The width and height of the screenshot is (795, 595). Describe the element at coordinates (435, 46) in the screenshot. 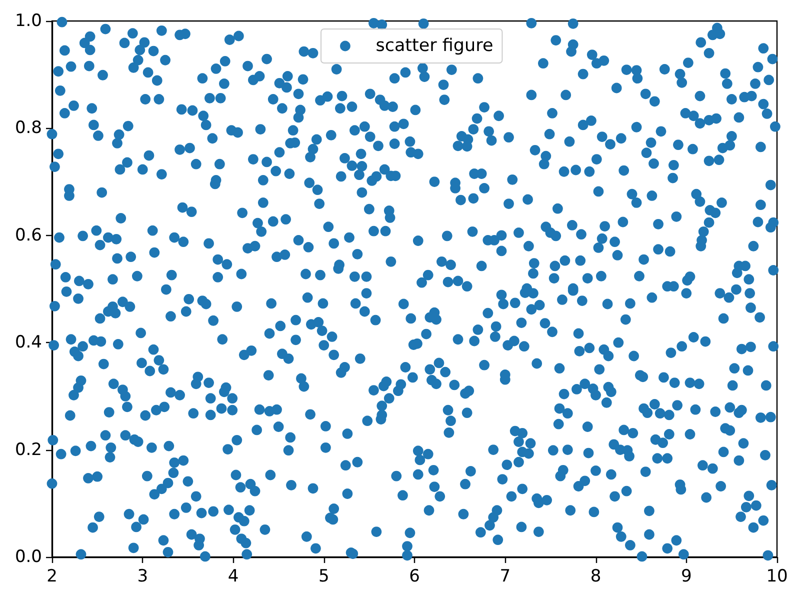

I see `legend-label: scatter figure` at that location.